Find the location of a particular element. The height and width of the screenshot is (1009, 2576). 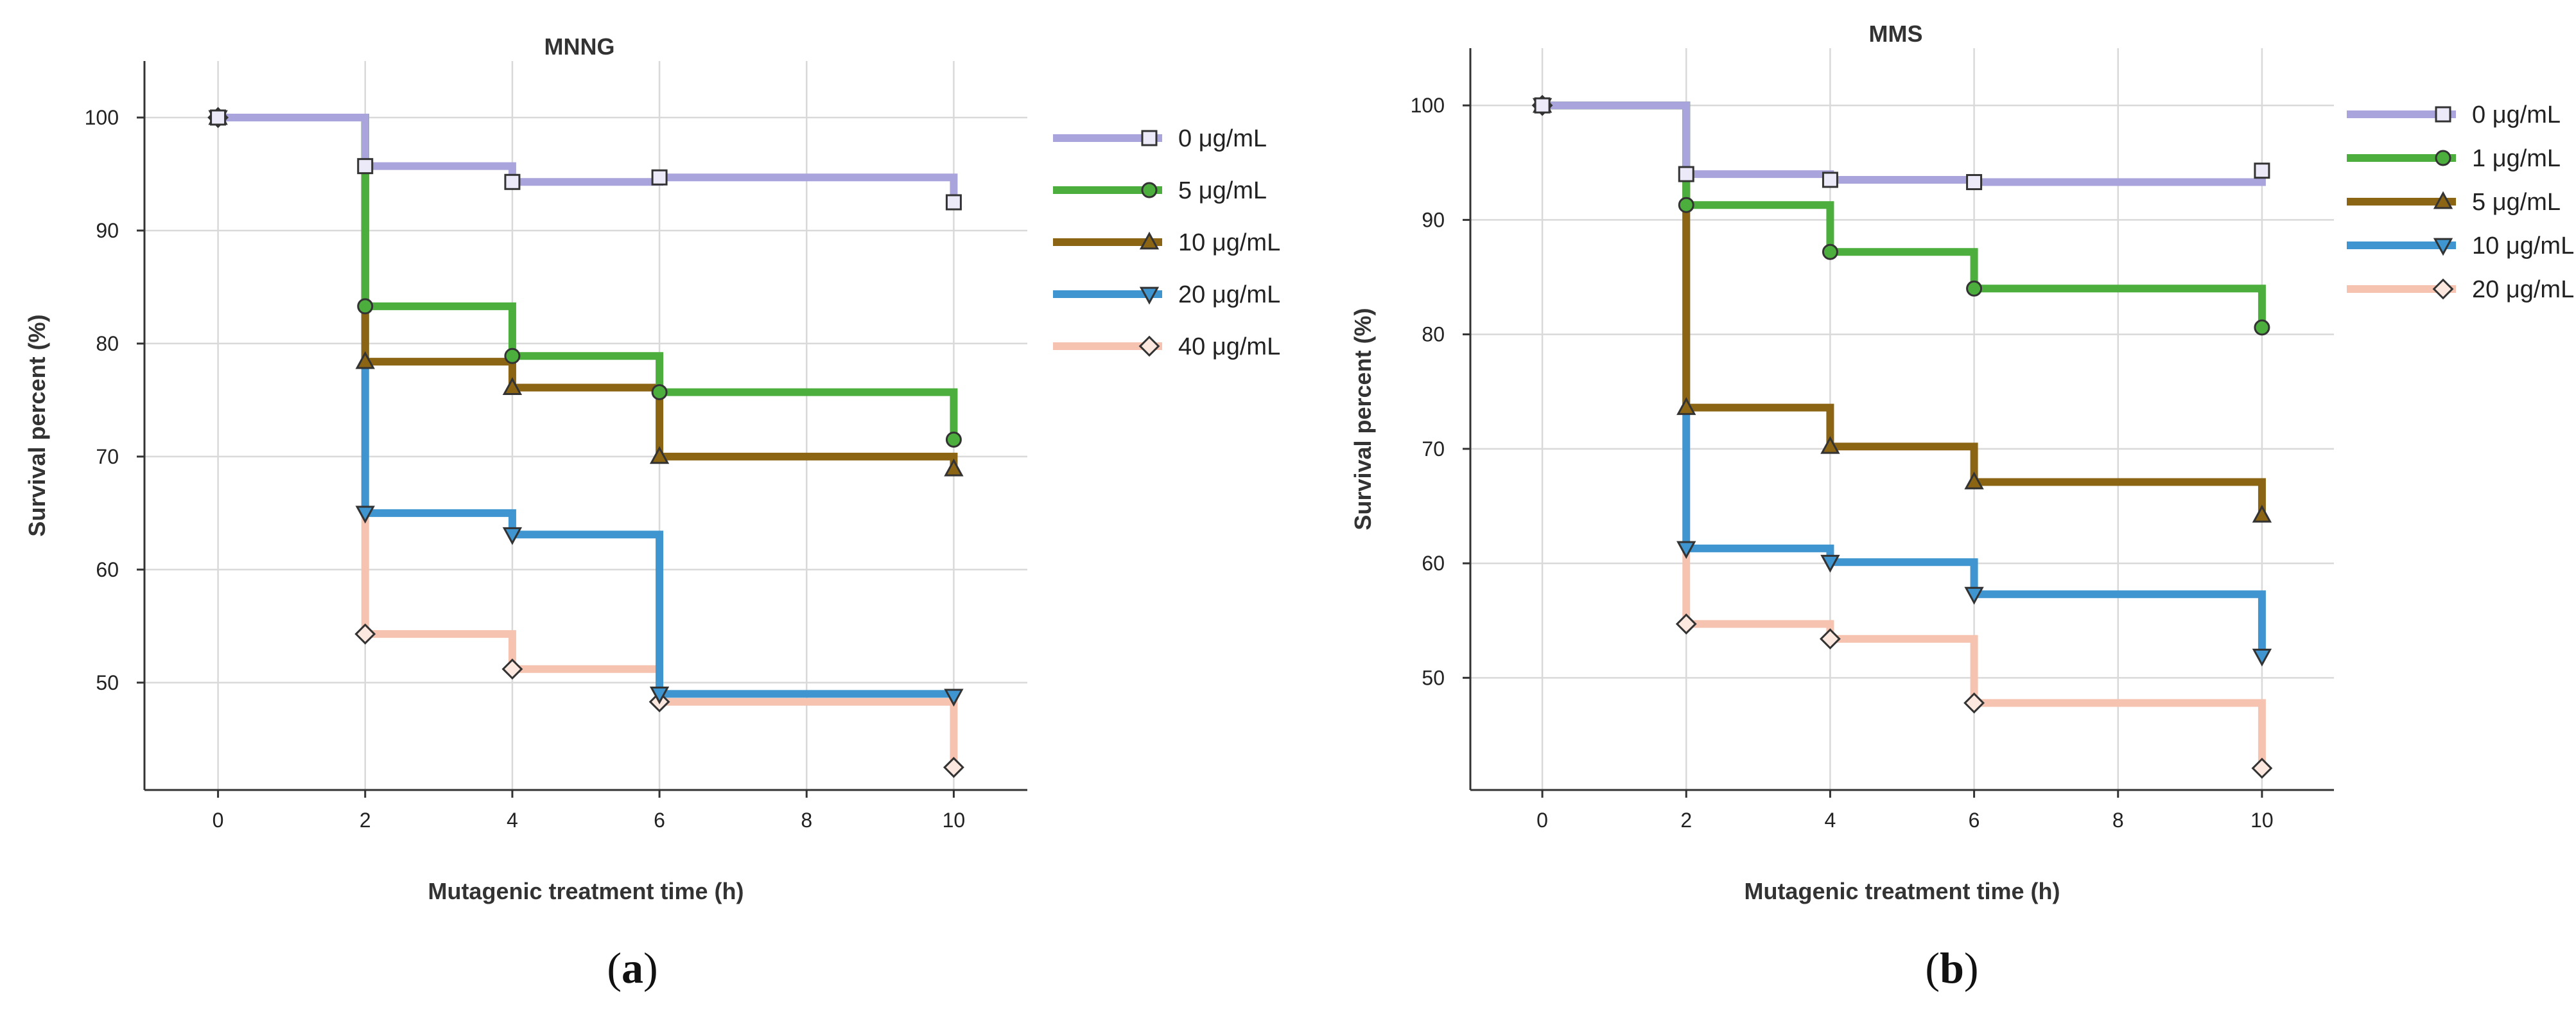

panel-label: a is located at coordinates (632, 967).